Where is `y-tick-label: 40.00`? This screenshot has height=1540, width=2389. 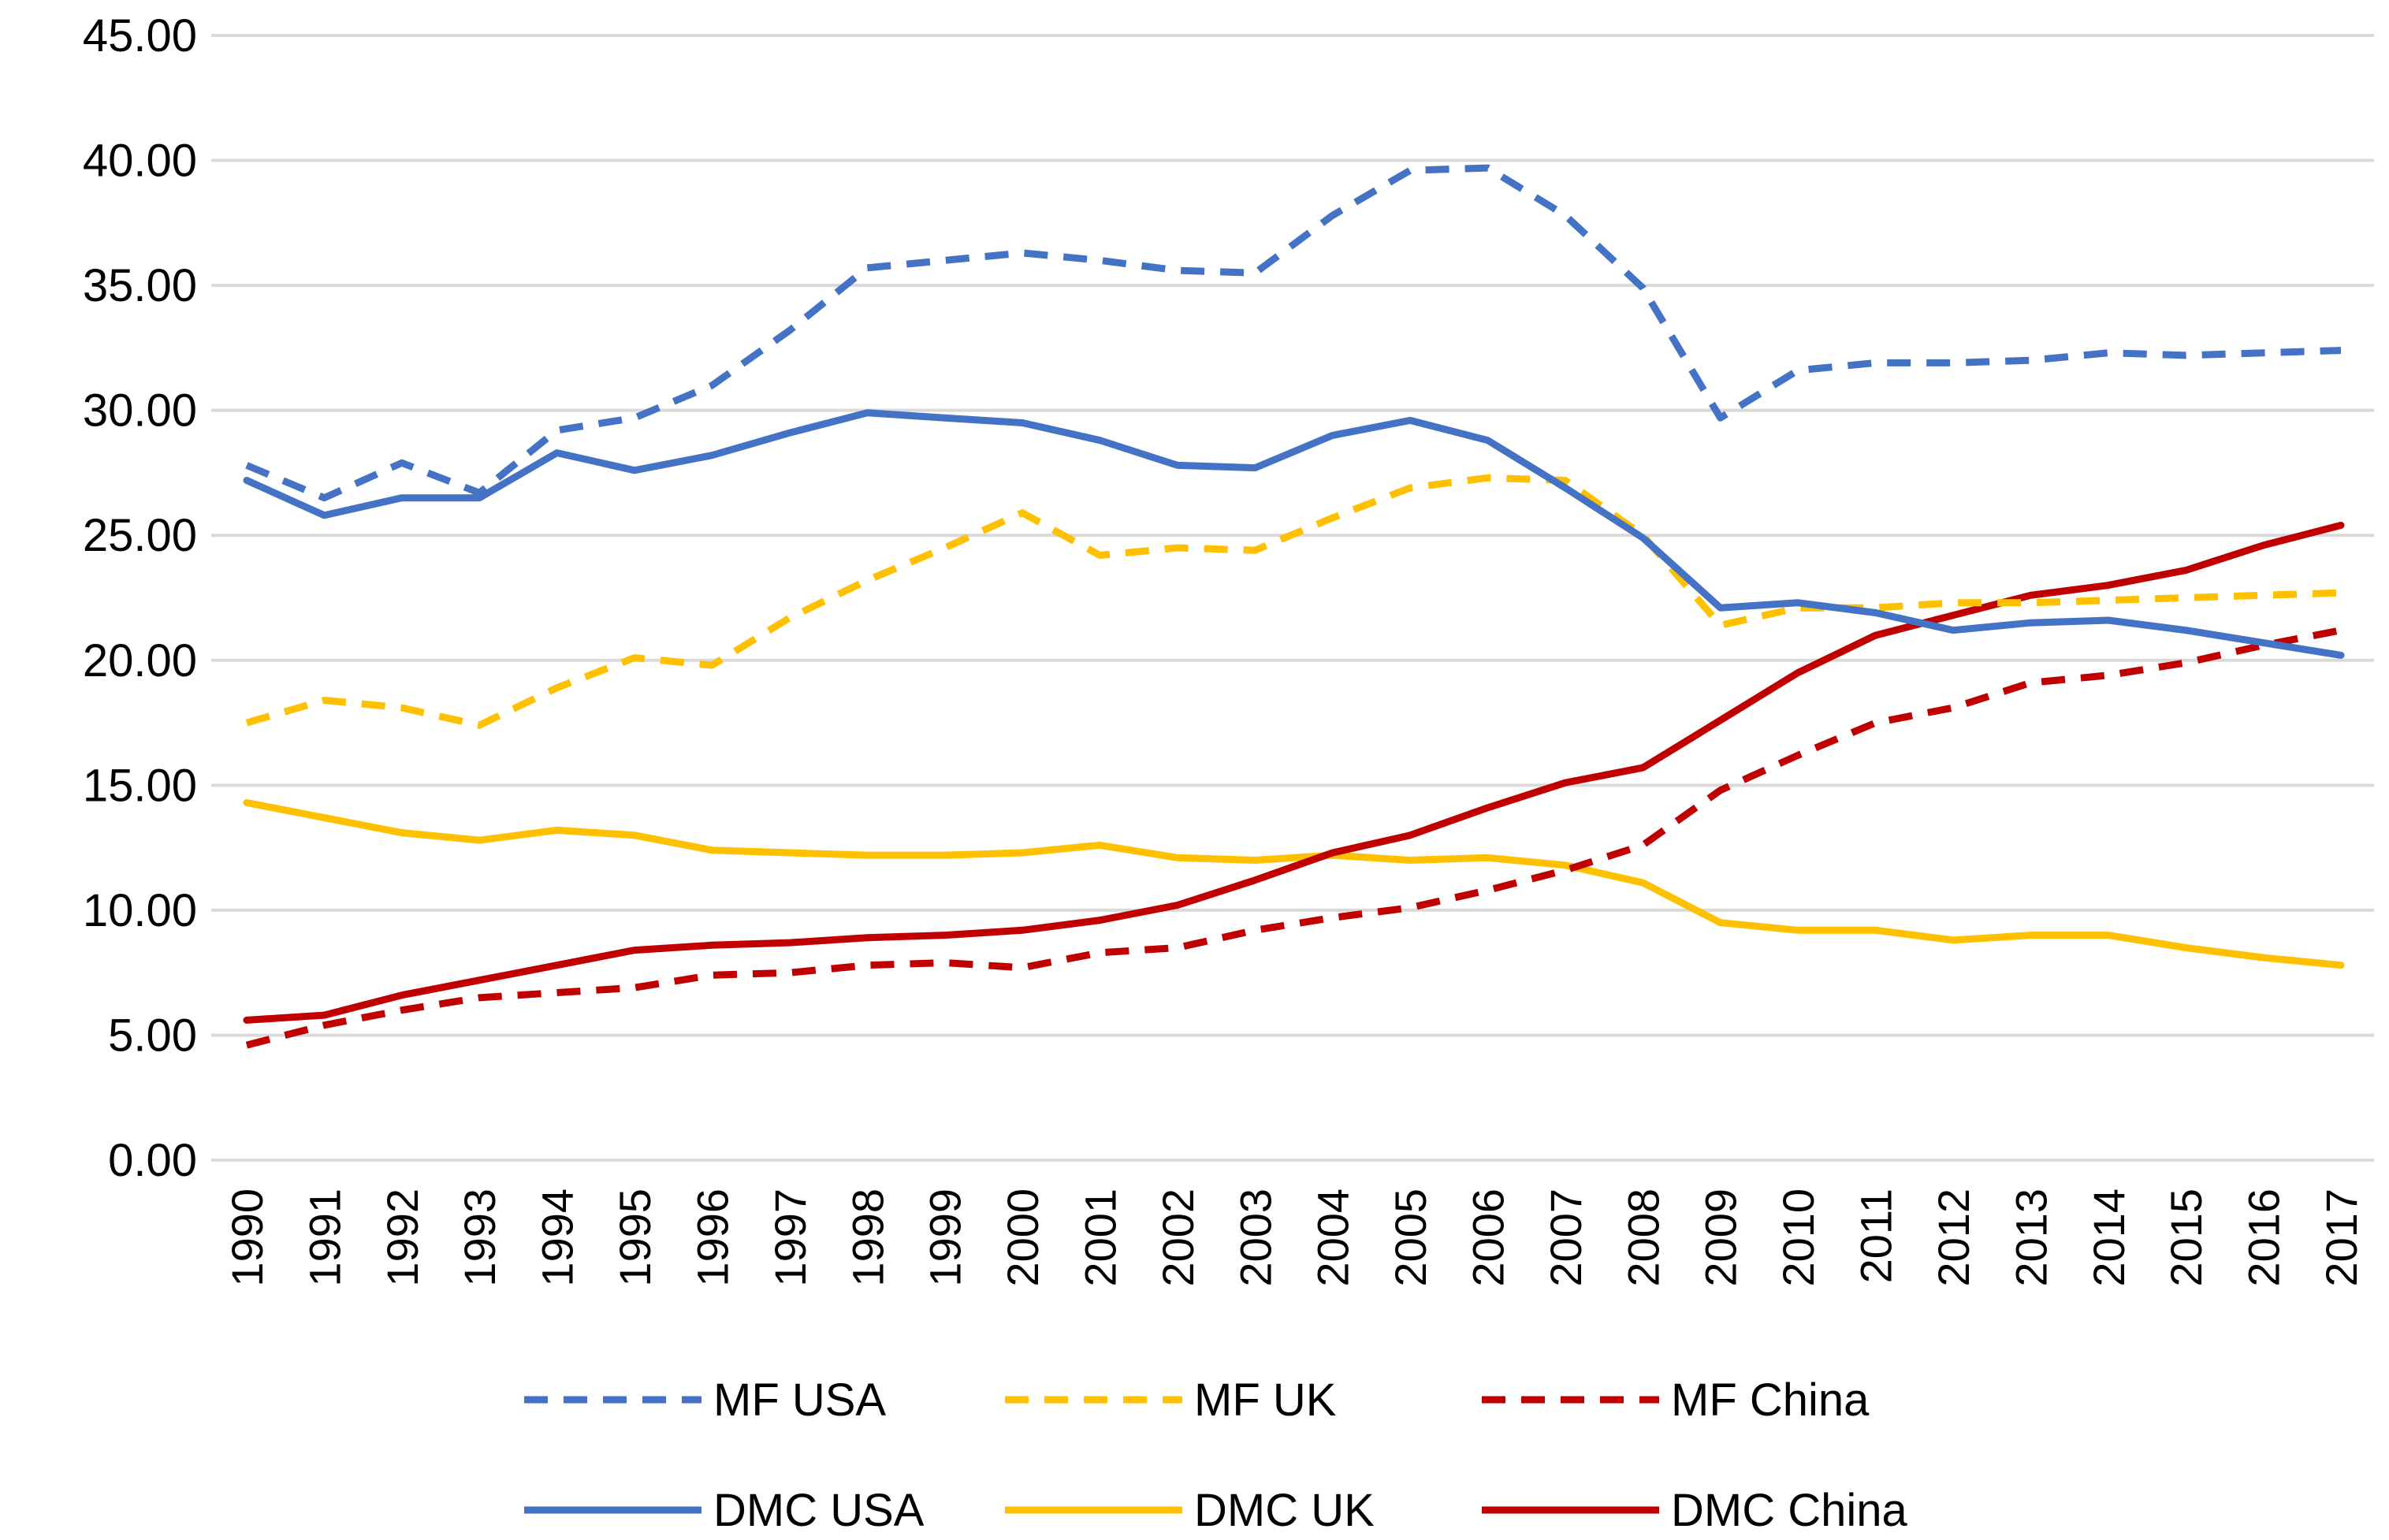 y-tick-label: 40.00 is located at coordinates (140, 161).